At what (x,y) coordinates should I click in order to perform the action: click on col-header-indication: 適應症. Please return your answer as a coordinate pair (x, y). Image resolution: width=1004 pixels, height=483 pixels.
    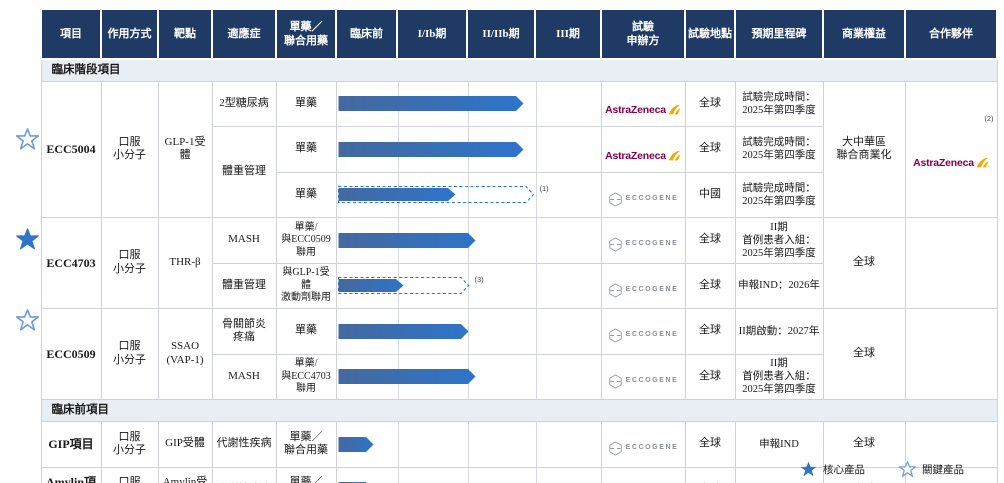
    Looking at the image, I should click on (244, 34).